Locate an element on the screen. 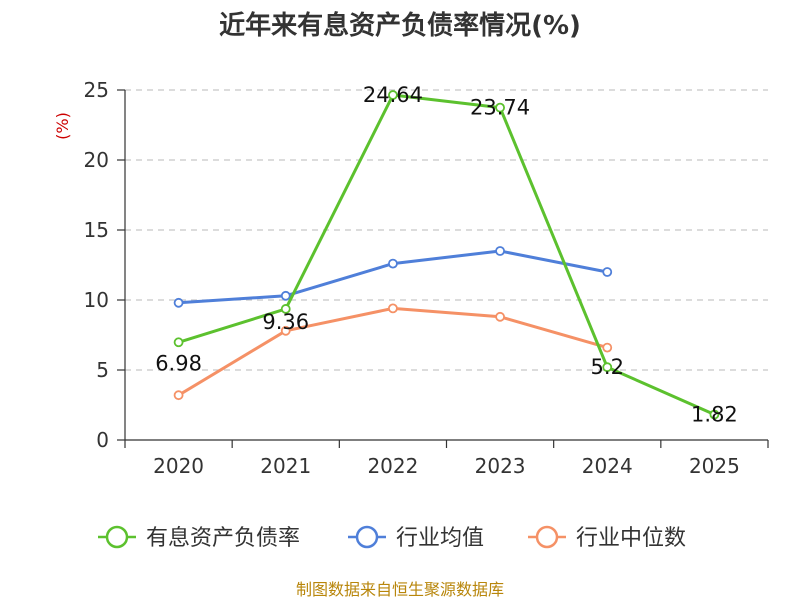 The width and height of the screenshot is (800, 600). y-tick-label: 10 is located at coordinates (96, 300).